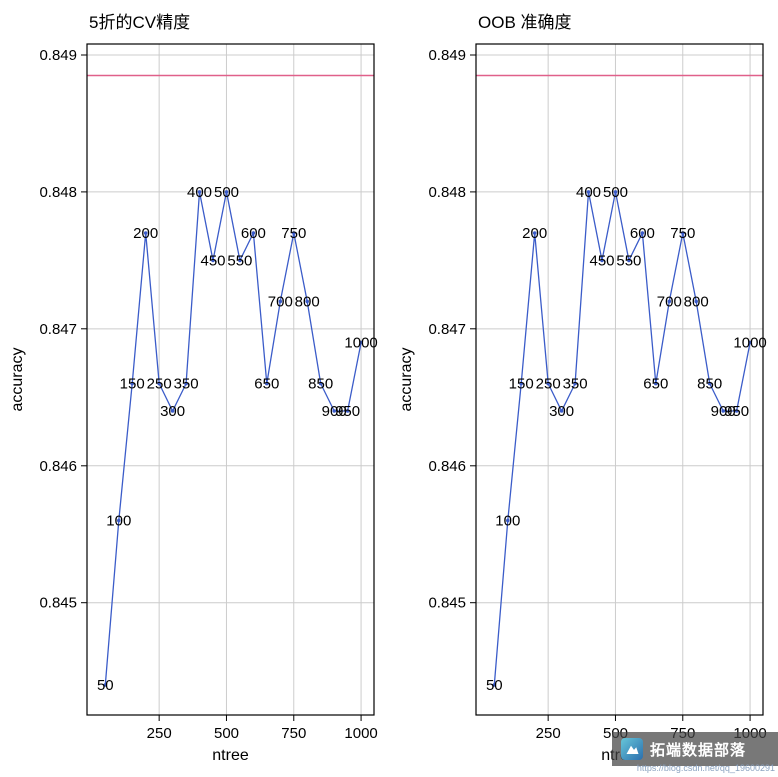 The image size is (778, 777). What do you see at coordinates (705, 768) in the screenshot?
I see `watermark-url: https://blog.csdn.net/qq_19600291` at bounding box center [705, 768].